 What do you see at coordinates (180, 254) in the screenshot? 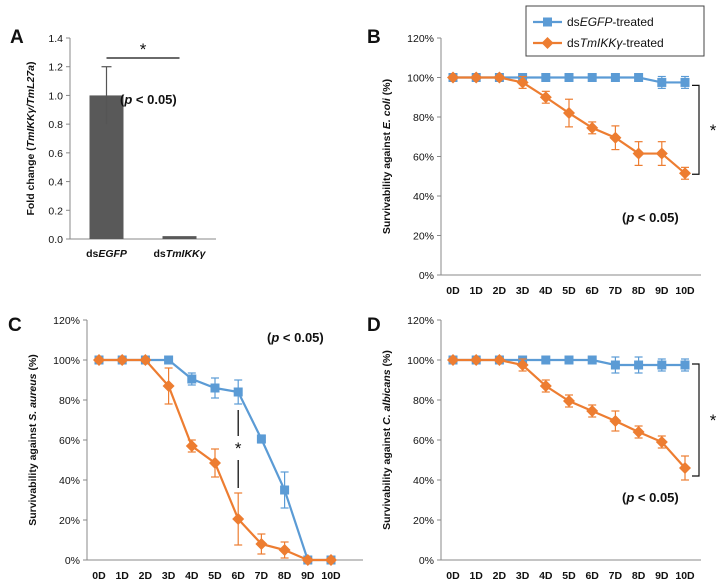
I see `x-category-label: dsTmIKKγ` at bounding box center [180, 254].